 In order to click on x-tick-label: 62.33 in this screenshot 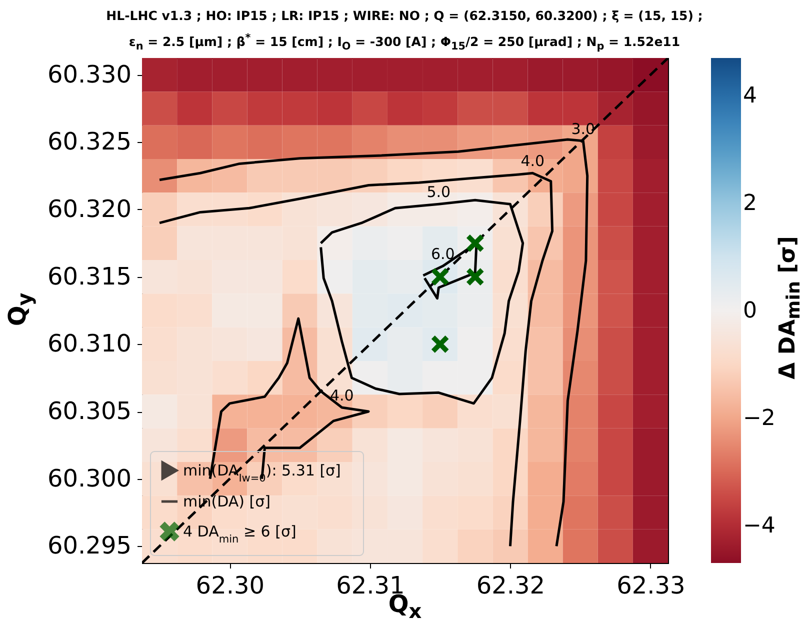, I will do `click(651, 586)`.